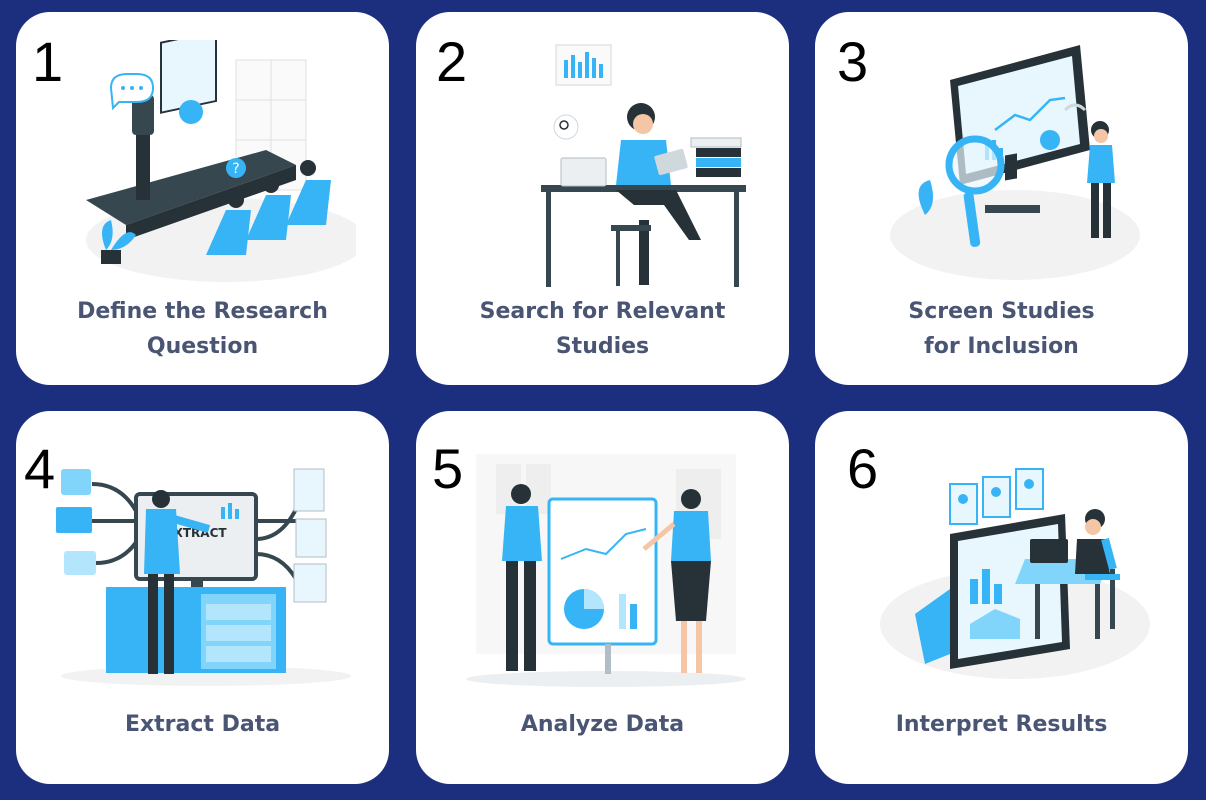 The image size is (1206, 800). Describe the element at coordinates (1015, 573) in the screenshot. I see `laptop-reports-icon` at that location.